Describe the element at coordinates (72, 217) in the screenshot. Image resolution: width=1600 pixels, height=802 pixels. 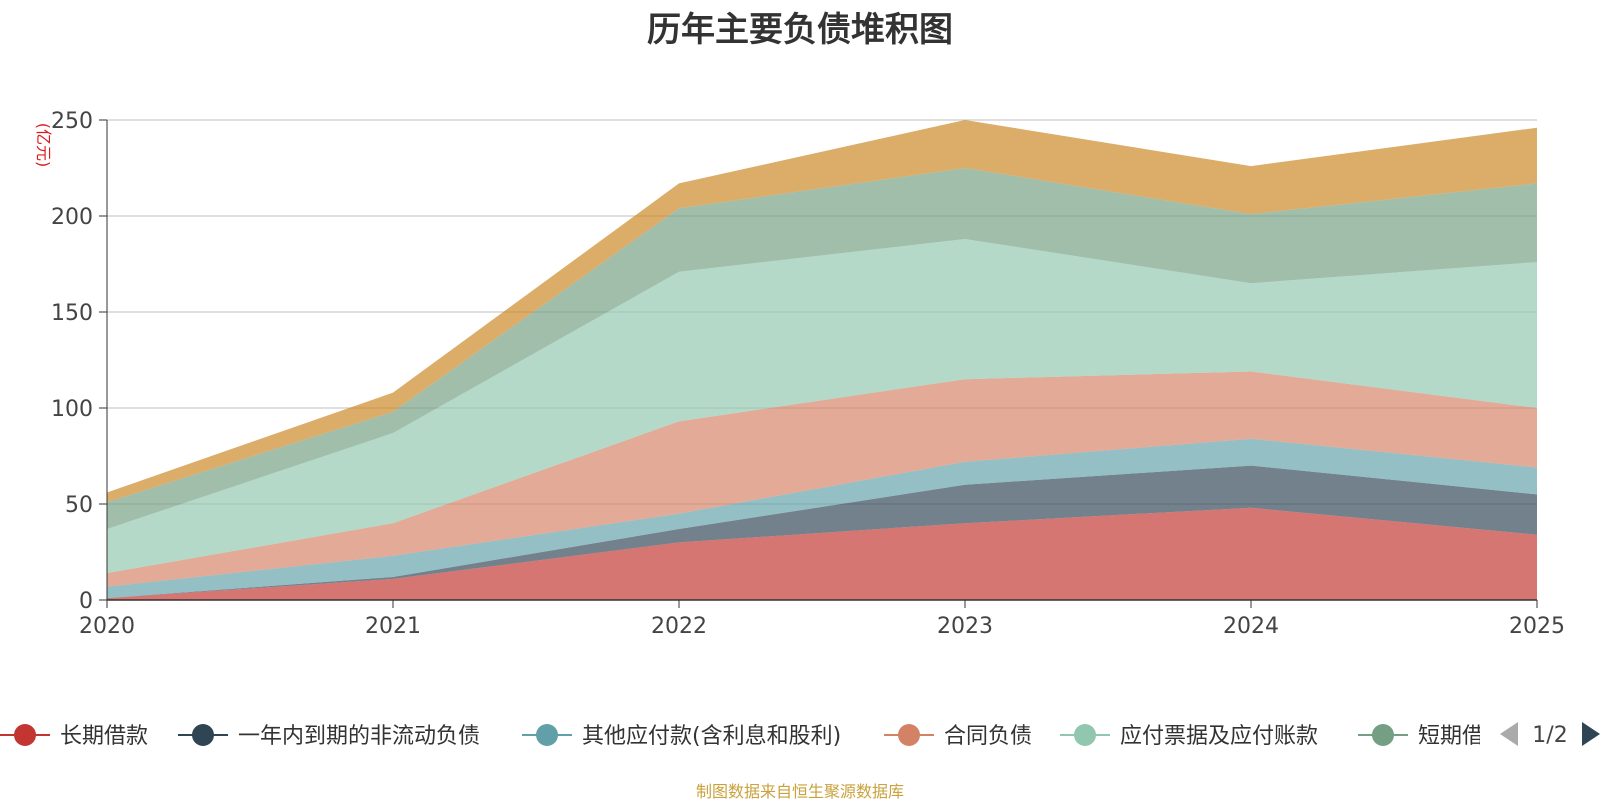
I see `y-tick-label: 200` at that location.